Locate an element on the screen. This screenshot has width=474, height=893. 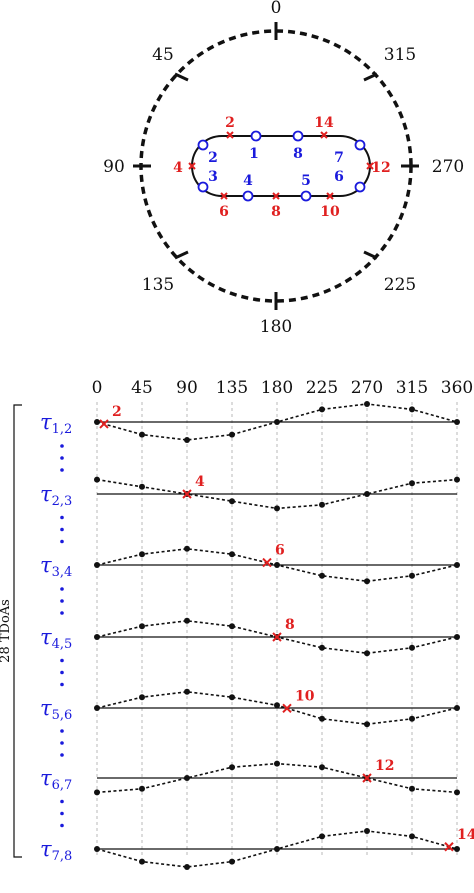
x-tick-labels: 0 45 90 135 180 225 270 315 360 is located at coordinates (283, 388).